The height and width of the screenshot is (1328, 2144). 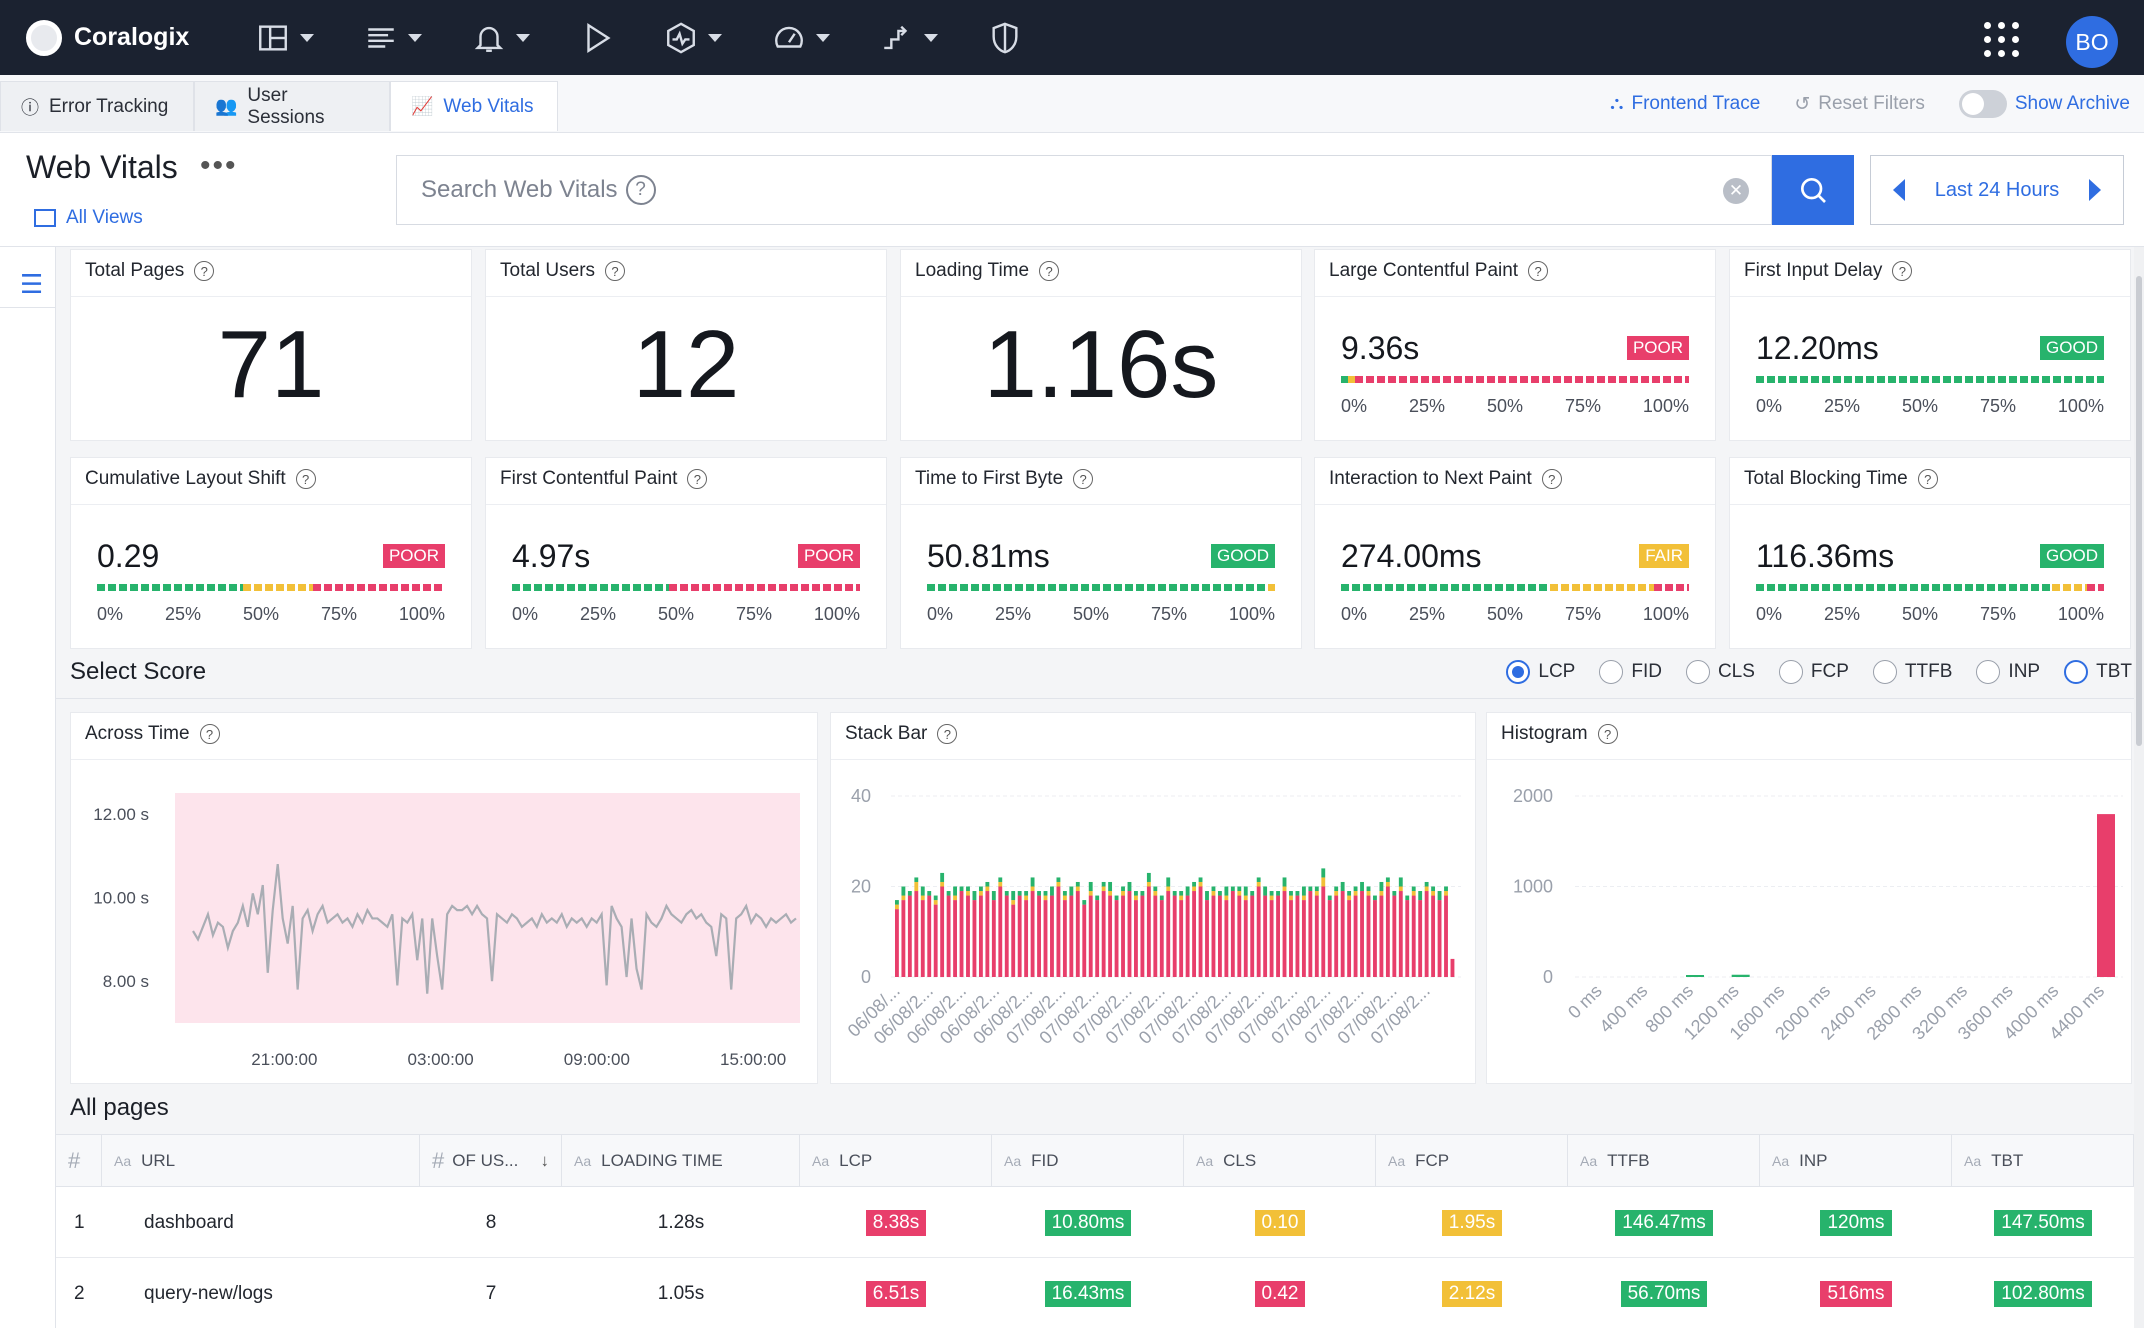 What do you see at coordinates (693, 38) in the screenshot?
I see `apm-menu` at bounding box center [693, 38].